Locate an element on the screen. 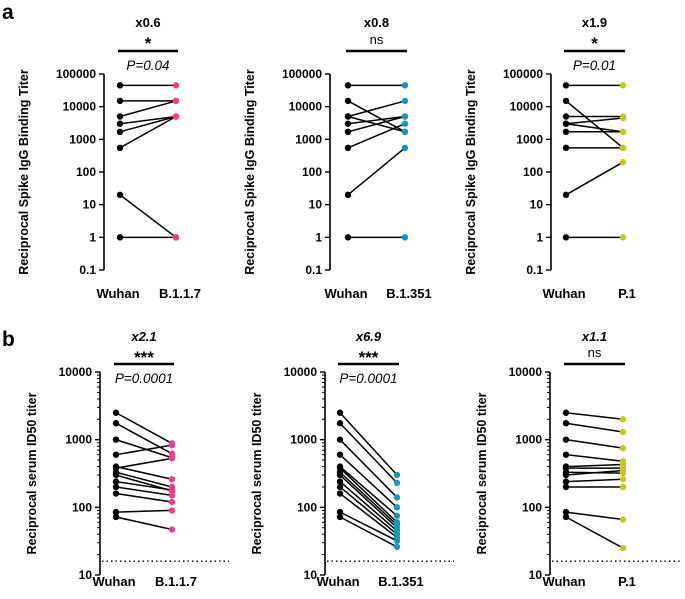  p-value-label: P=0.0001 is located at coordinates (144, 378).